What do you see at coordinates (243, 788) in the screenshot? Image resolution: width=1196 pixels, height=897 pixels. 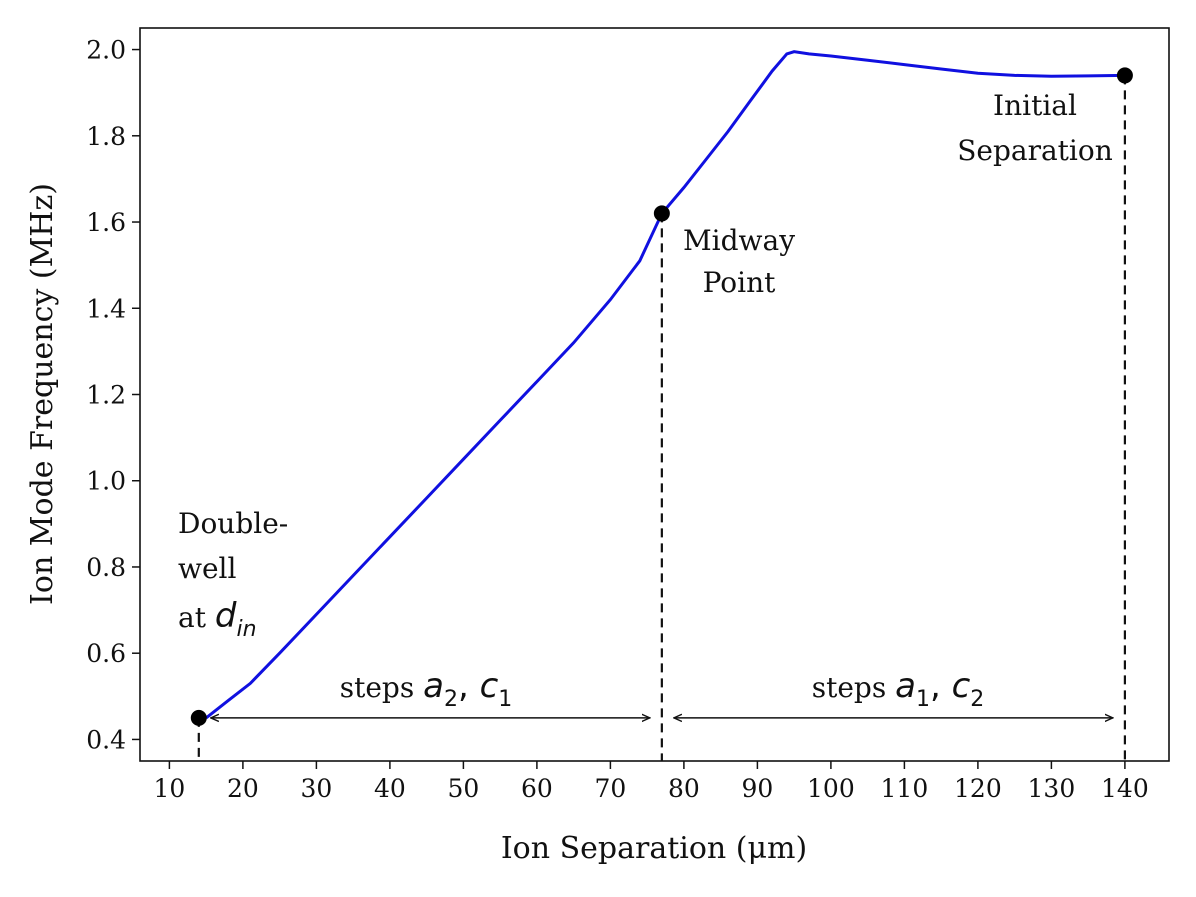 I see `x-tick-label: 20` at bounding box center [243, 788].